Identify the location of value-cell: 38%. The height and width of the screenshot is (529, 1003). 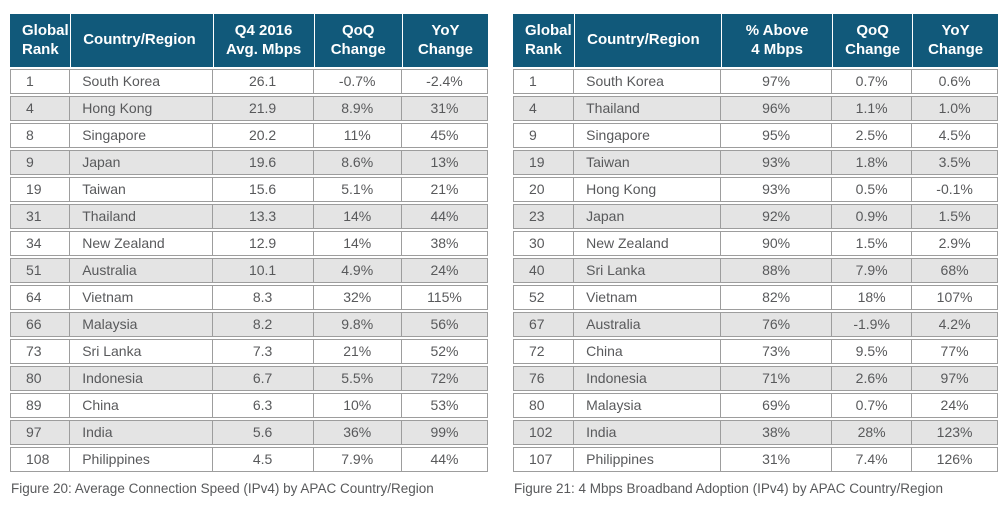
(777, 432).